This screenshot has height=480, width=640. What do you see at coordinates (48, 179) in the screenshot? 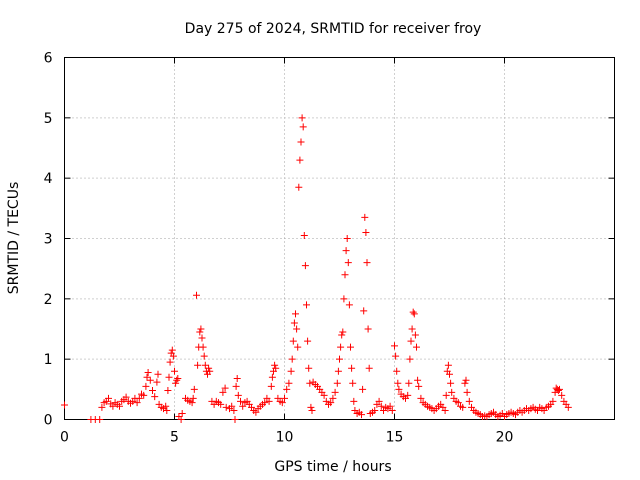
I see `y-tick-label: 4` at bounding box center [48, 179].